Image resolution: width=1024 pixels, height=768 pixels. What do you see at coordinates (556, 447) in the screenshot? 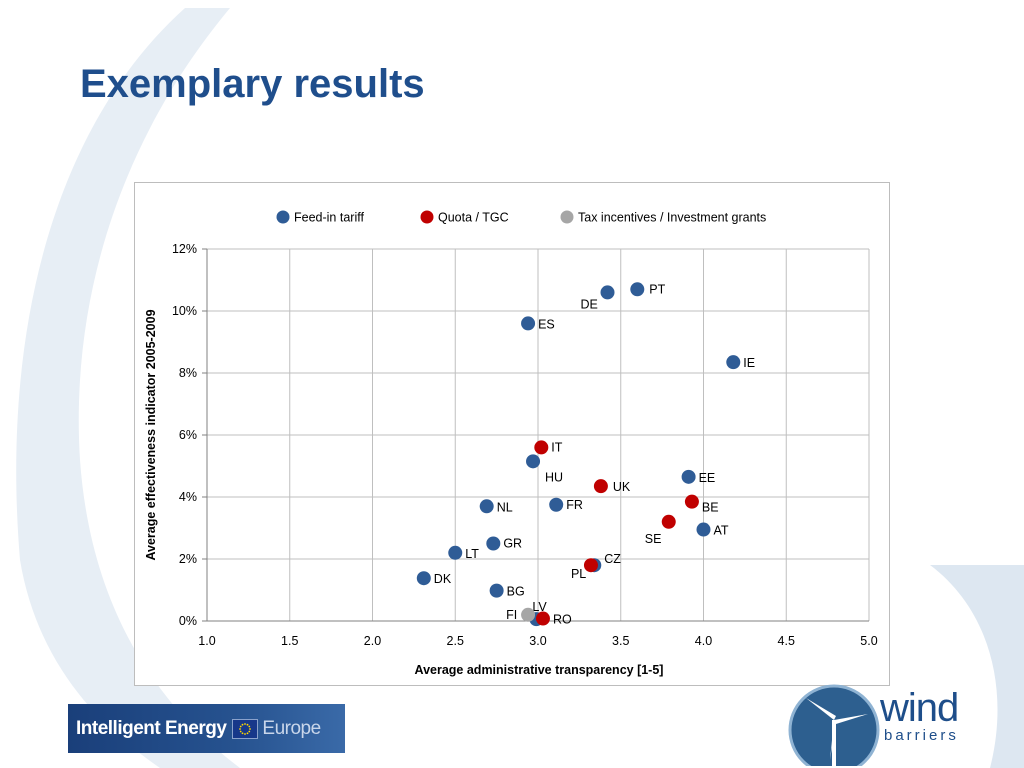
I see `data-point-label: IT` at bounding box center [556, 447].